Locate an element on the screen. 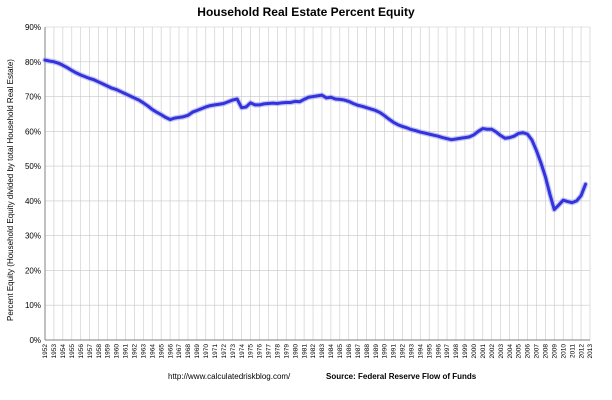 The image size is (612, 400). x-tick-label: 1964 is located at coordinates (152, 351).